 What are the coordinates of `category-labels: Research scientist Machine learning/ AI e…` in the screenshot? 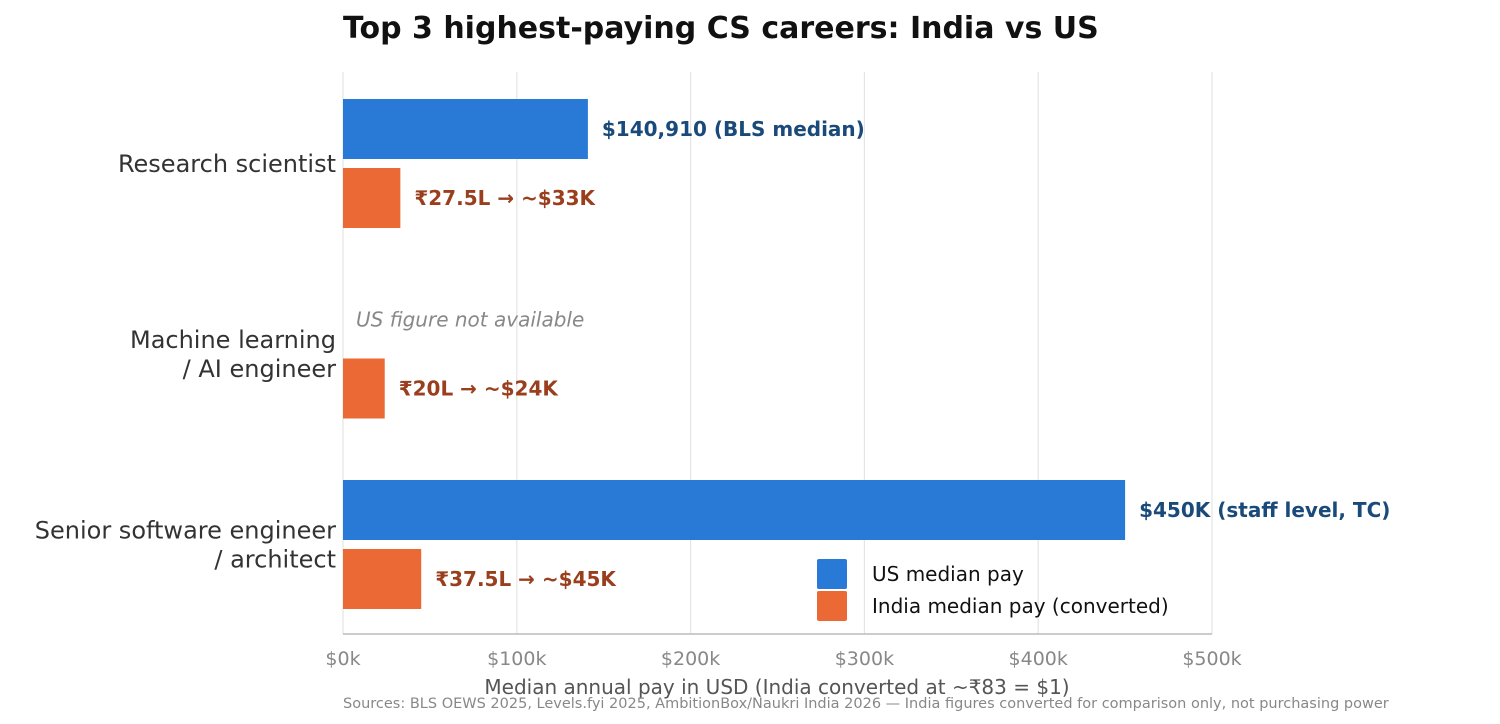 It's located at (185, 362).